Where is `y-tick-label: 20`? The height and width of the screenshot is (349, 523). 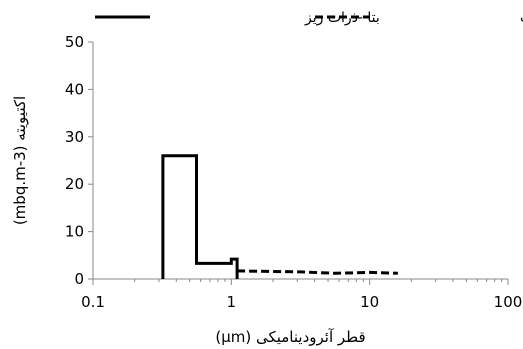
y-tick-label: 20 is located at coordinates (74, 184).